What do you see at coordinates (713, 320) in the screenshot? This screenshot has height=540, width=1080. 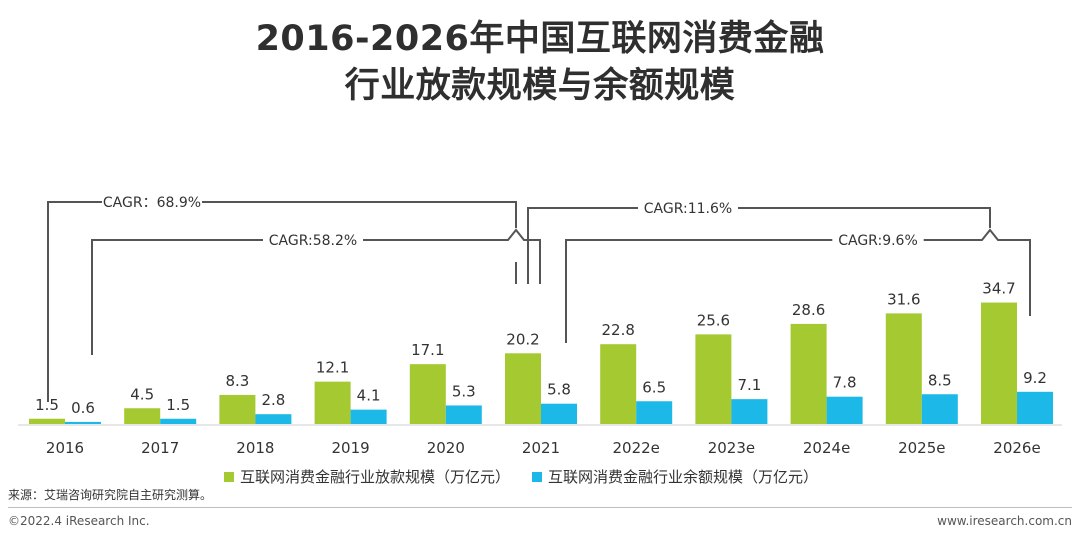 I see `data-label-loan-2023e: 25.6` at bounding box center [713, 320].